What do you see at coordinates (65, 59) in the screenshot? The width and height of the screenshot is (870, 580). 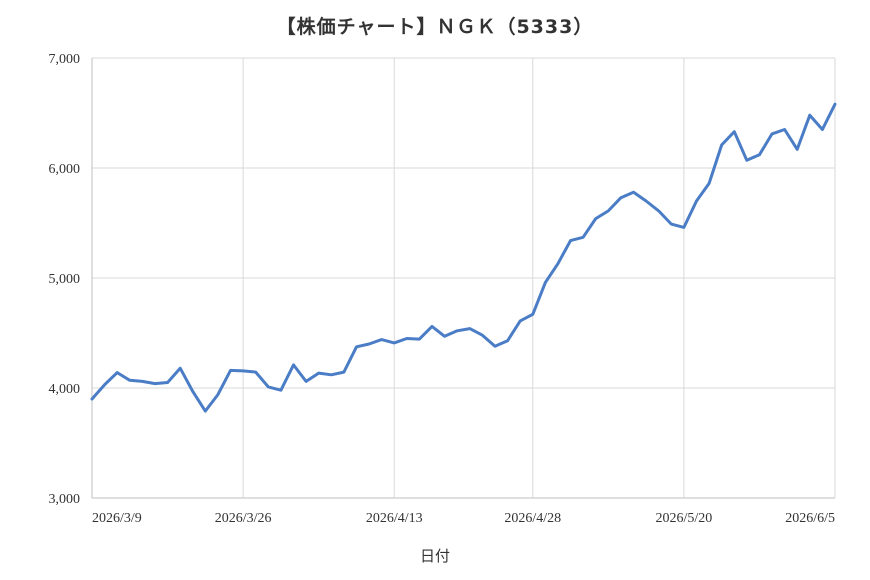 I see `y-tick-label: 7,000` at bounding box center [65, 59].